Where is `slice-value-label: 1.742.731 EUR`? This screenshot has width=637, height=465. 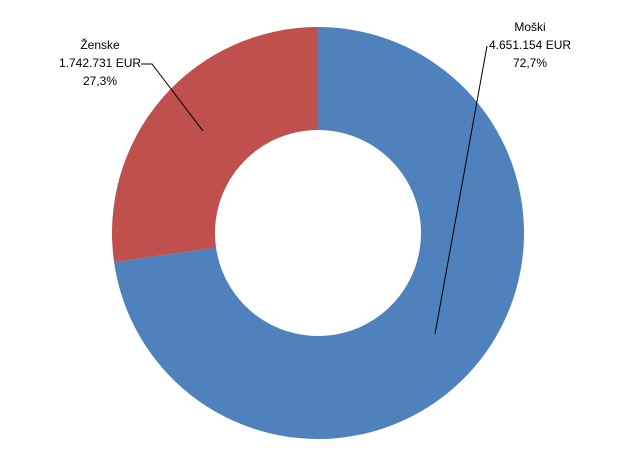 slice-value-label: 1.742.731 EUR is located at coordinates (100, 63).